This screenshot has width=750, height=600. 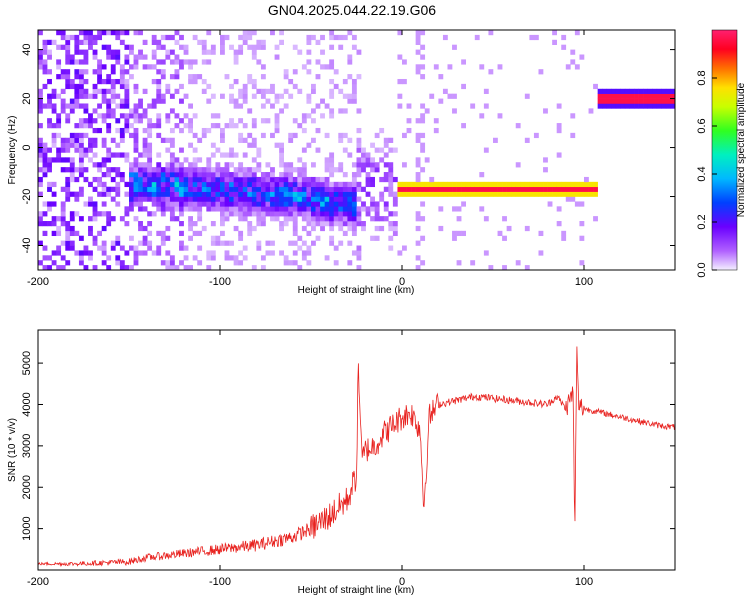 I want to click on snr-x-axis-label: Height of straight line (km), so click(x=356, y=590).